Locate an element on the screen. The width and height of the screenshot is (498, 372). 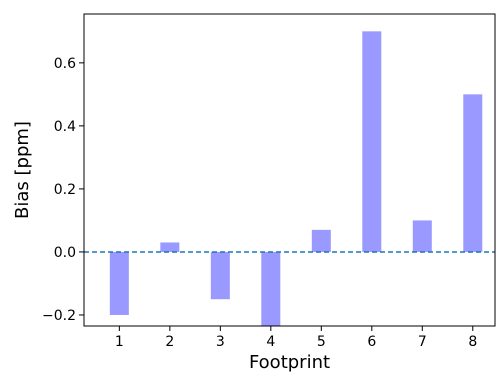
x-tick-label: 3 is located at coordinates (220, 342).